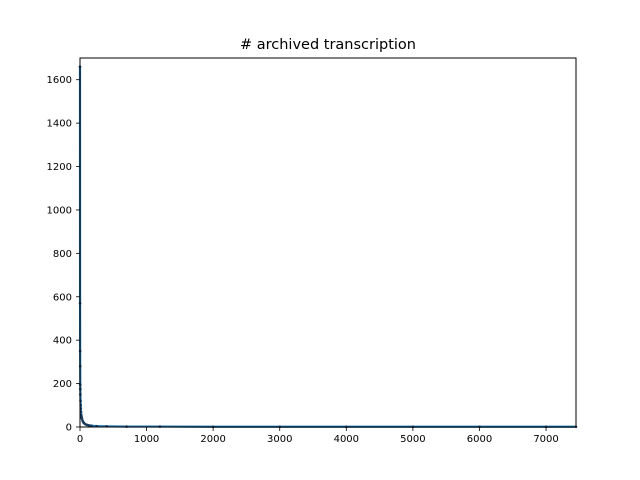 Image resolution: width=640 pixels, height=480 pixels. Describe the element at coordinates (412, 439) in the screenshot. I see `x-tick-label: 5000` at that location.